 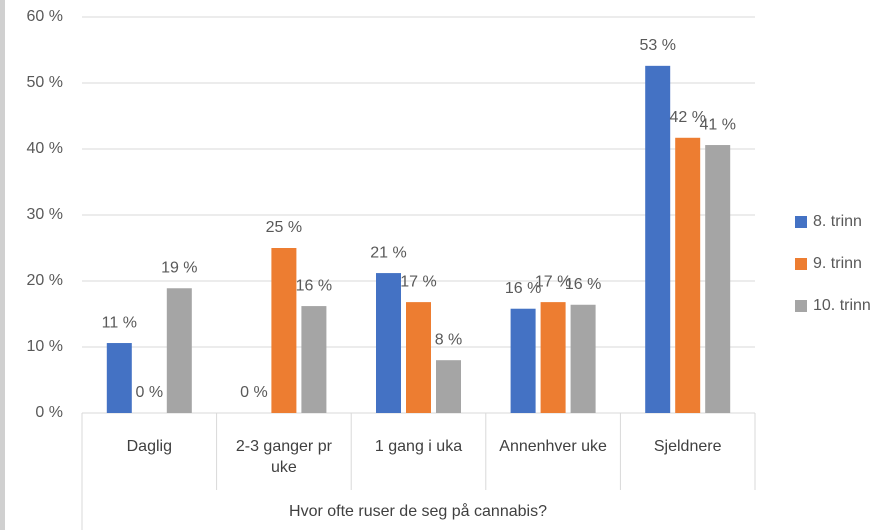 I want to click on value-label: 42 %, so click(x=687, y=117).